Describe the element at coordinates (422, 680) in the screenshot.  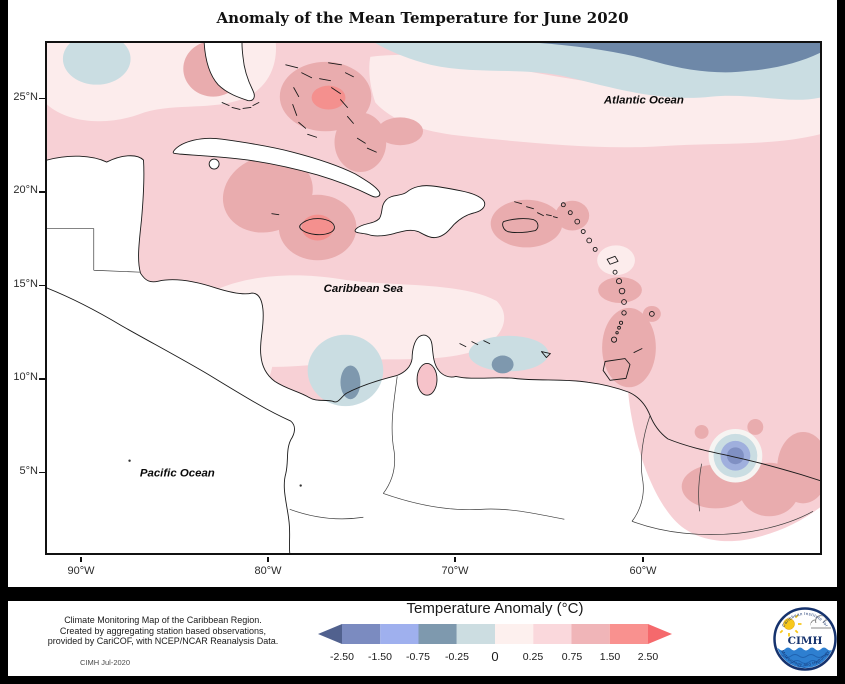
I see `page-border-bottom` at that location.